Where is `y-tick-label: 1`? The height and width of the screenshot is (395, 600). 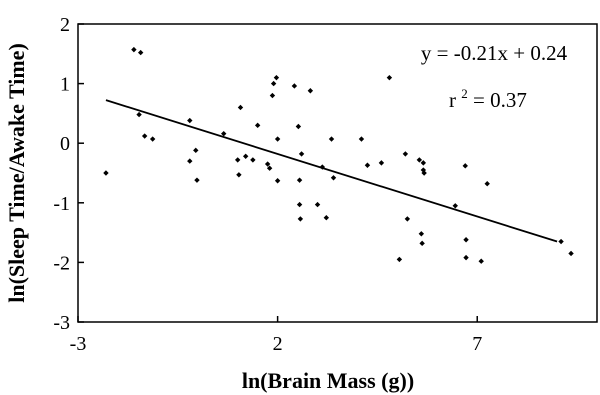 y-tick-label: 1 is located at coordinates (65, 85).